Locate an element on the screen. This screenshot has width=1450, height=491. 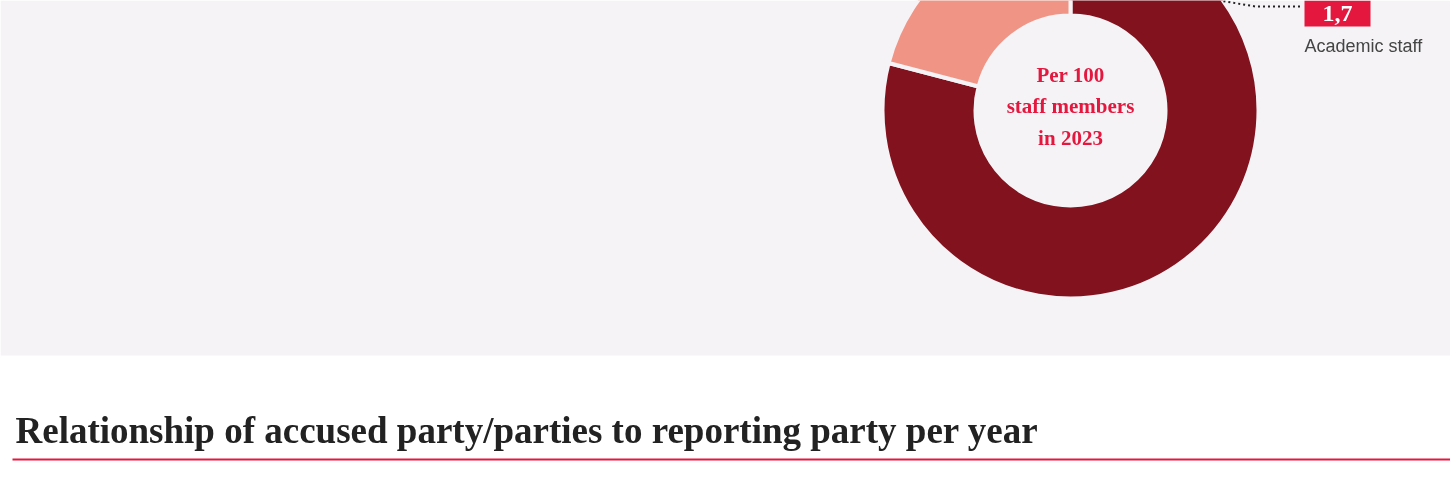
text: Relationship of accused party/parties to reporting party per year is located at coordinates (526, 430).